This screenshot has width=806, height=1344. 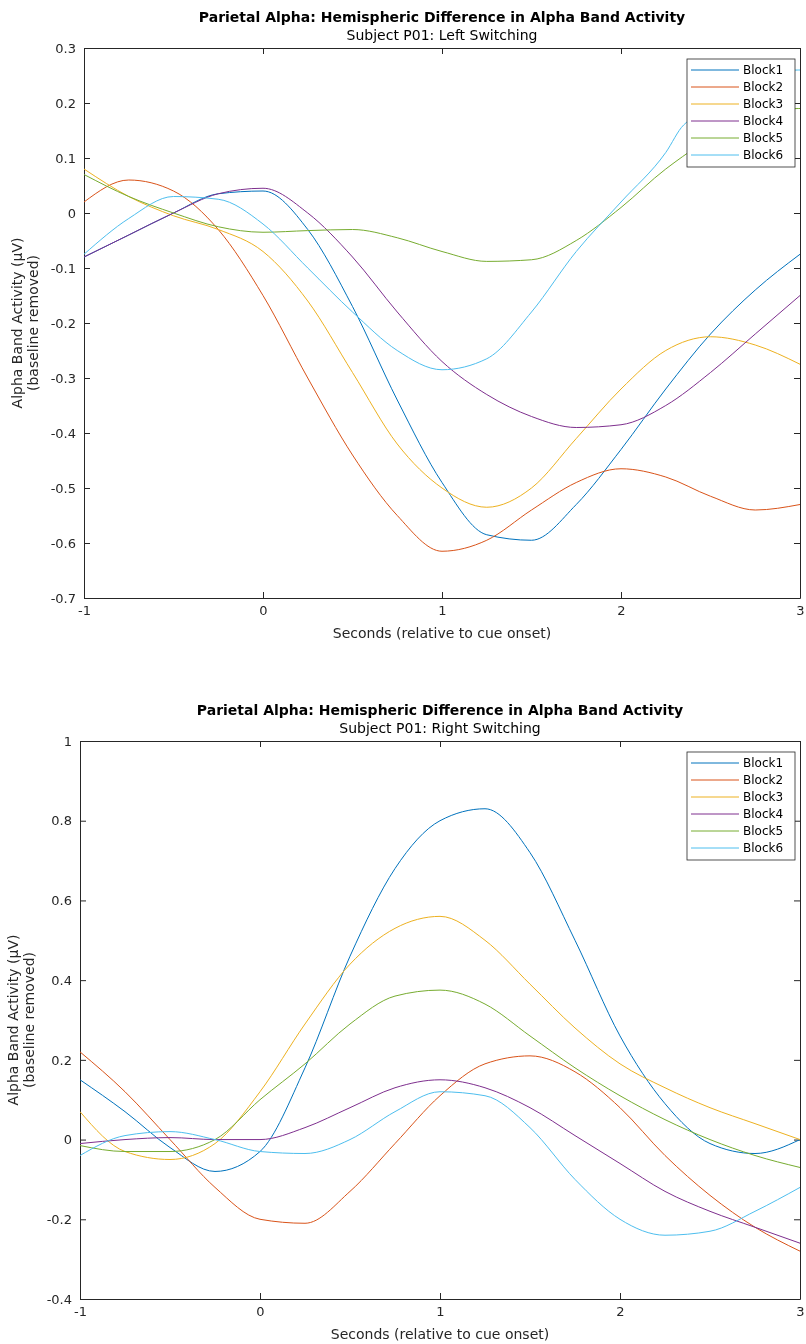 I want to click on y-tick-label: -0.1, so click(x=63, y=268).